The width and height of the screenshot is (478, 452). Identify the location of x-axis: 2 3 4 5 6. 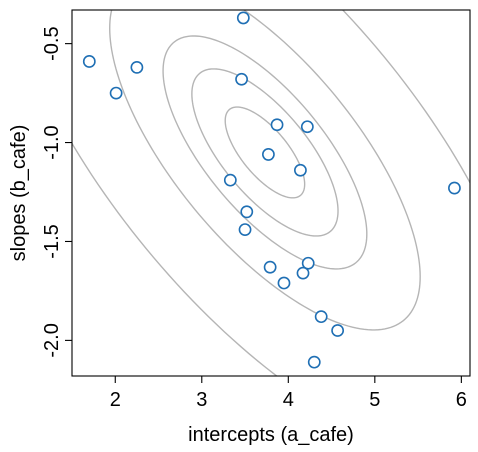
(288, 393).